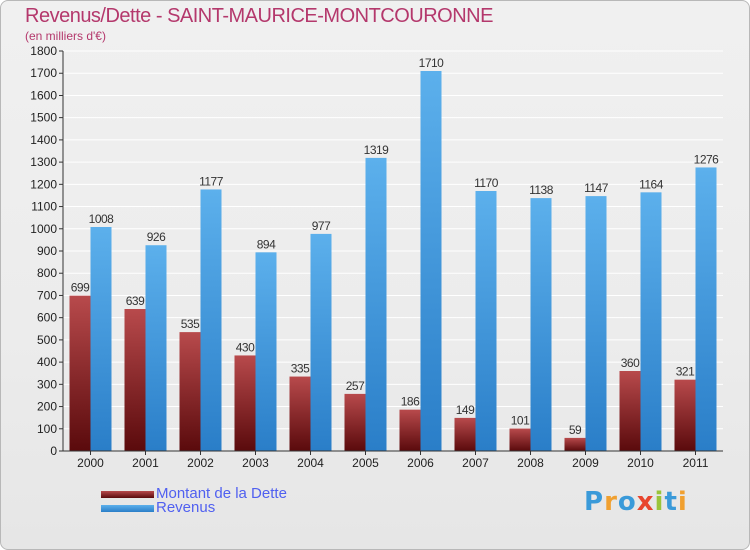 The width and height of the screenshot is (750, 550). Describe the element at coordinates (221, 493) in the screenshot. I see `legend-label-dette: Montant de la Dette` at that location.